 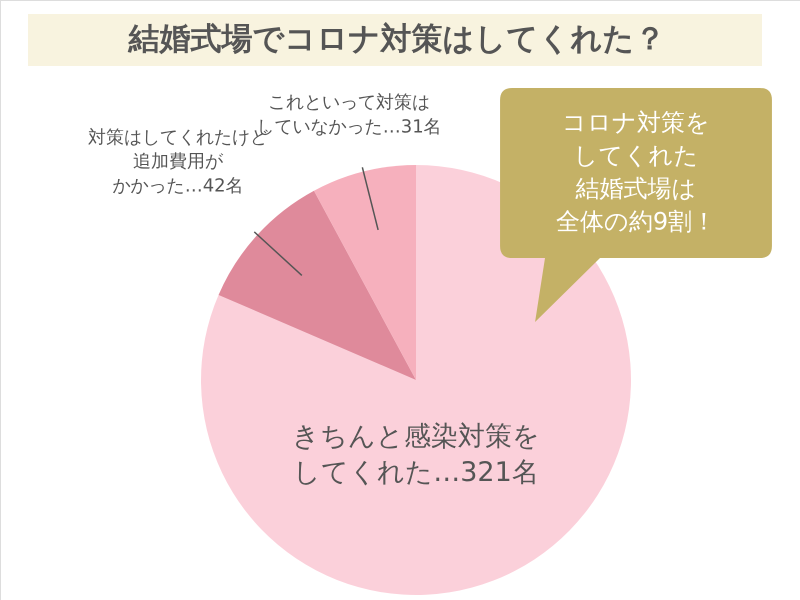 What do you see at coordinates (636, 172) in the screenshot?
I see `text: コロナ対策をしてくれた結婚式場は全体の約9割！` at bounding box center [636, 172].